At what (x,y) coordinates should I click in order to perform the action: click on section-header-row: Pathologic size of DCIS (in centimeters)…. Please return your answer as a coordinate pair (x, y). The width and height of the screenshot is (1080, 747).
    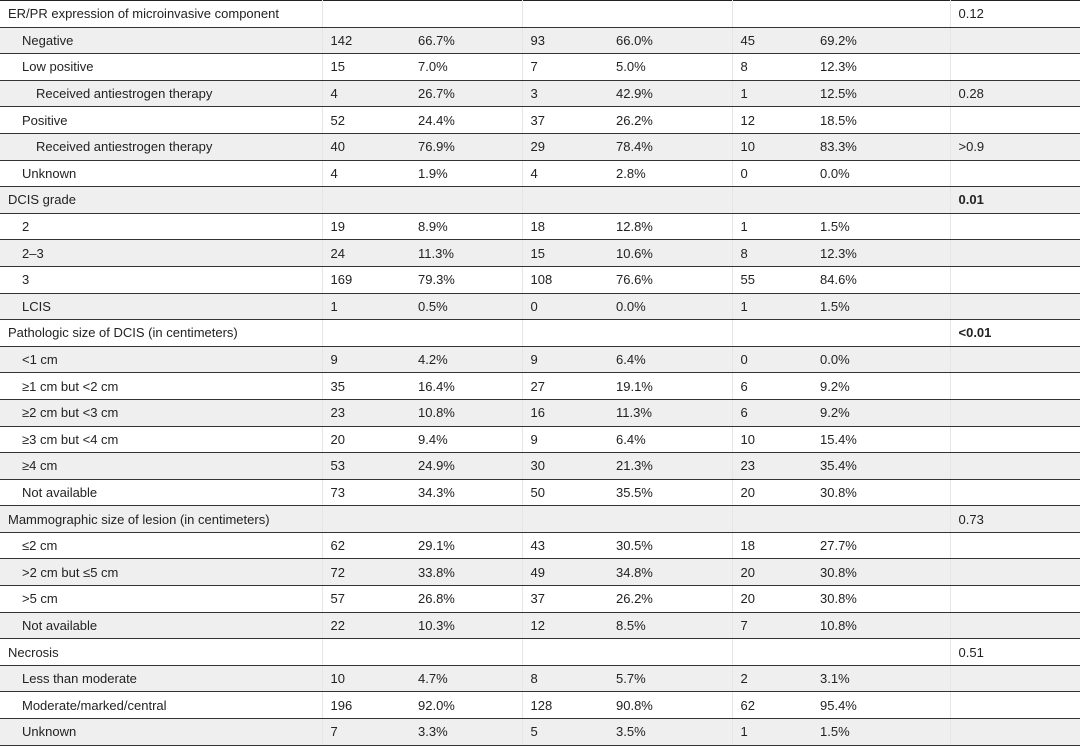
    Looking at the image, I should click on (540, 333).